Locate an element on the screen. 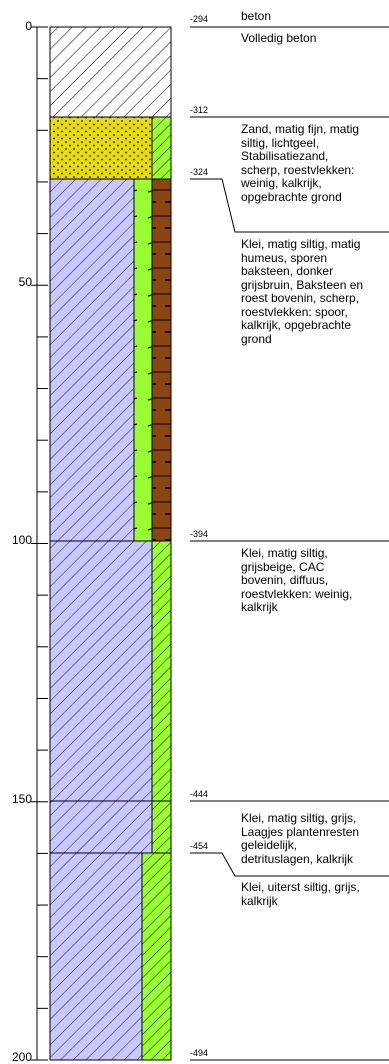 The height and width of the screenshot is (1064, 389). depth-tick-label: 0 is located at coordinates (28, 26).